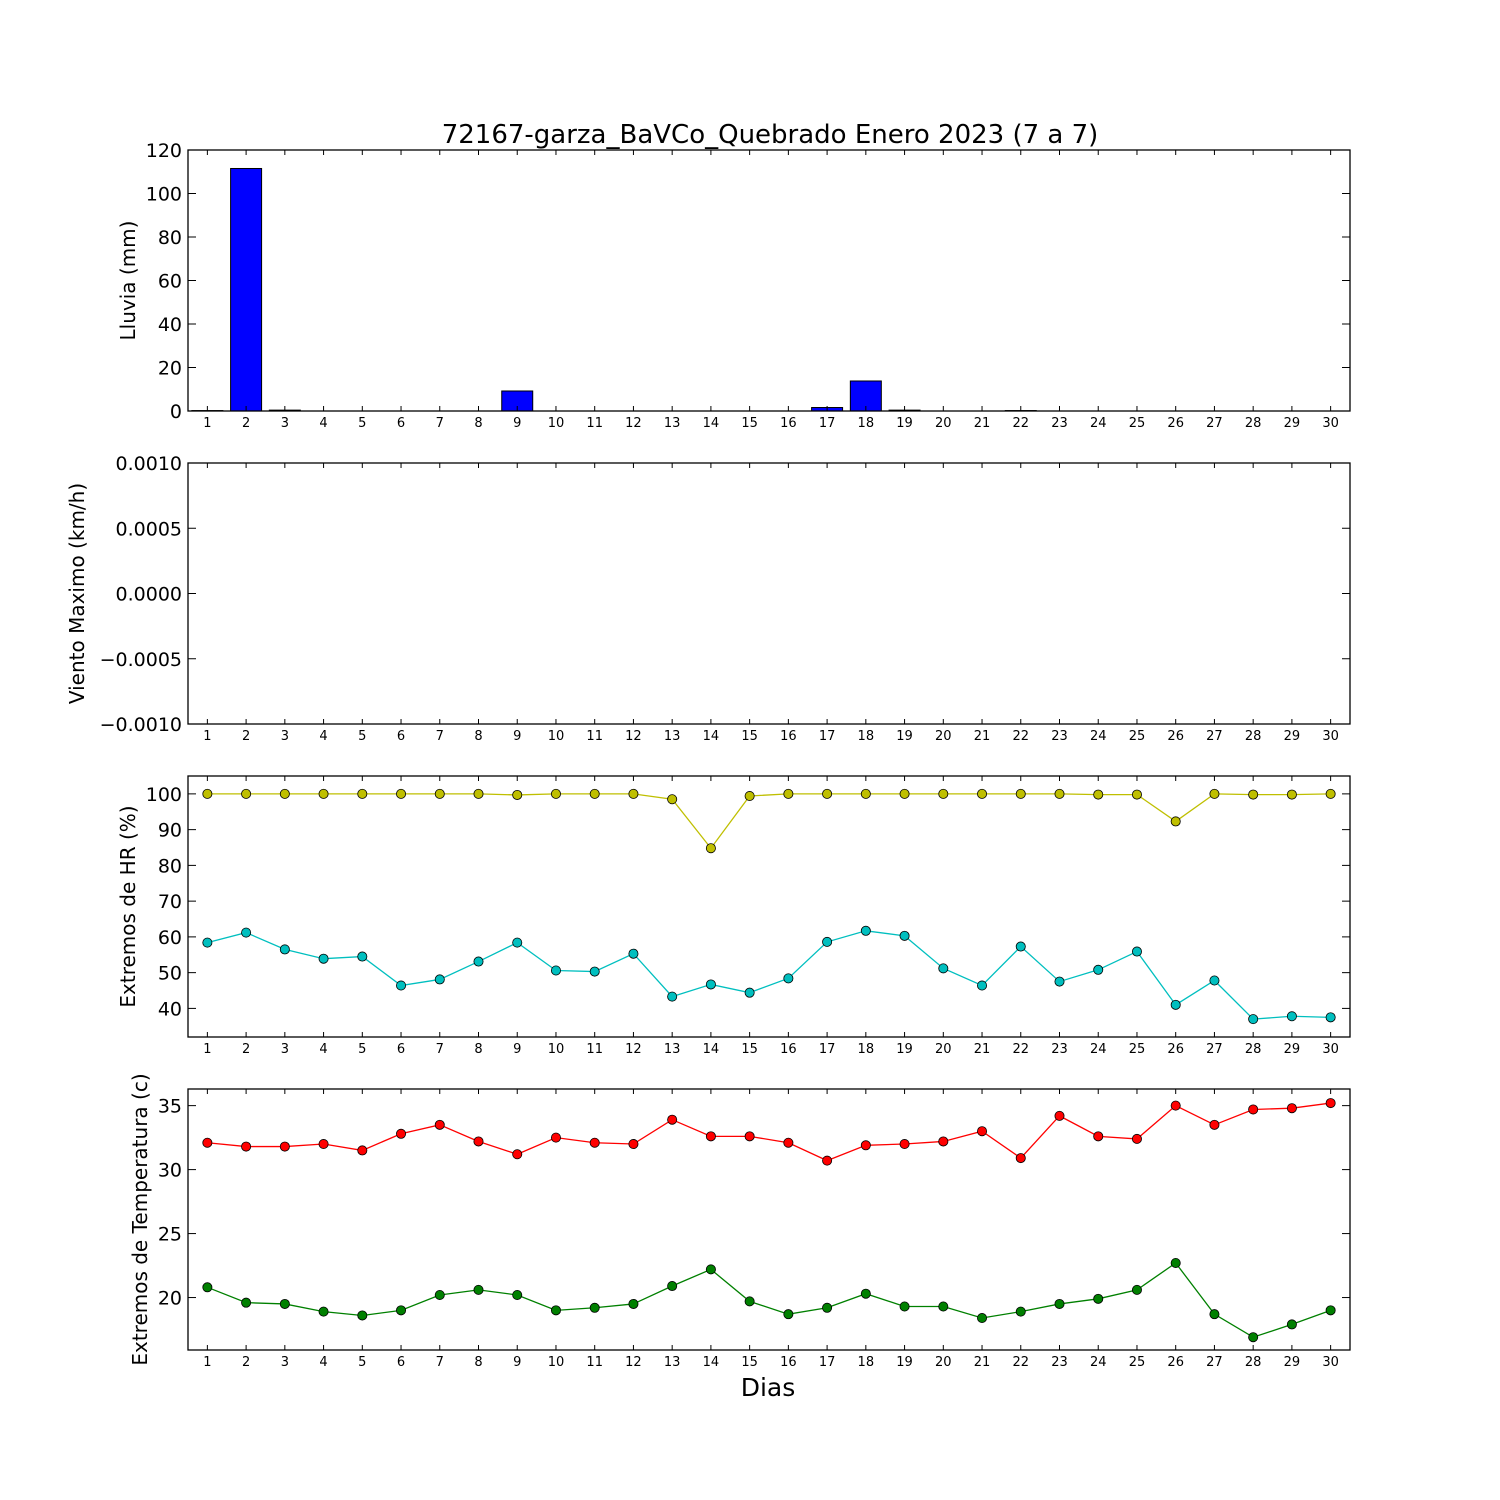 The image size is (1500, 1500). What do you see at coordinates (1098, 423) in the screenshot?
I see `rain-x-tick-label: 24` at bounding box center [1098, 423].